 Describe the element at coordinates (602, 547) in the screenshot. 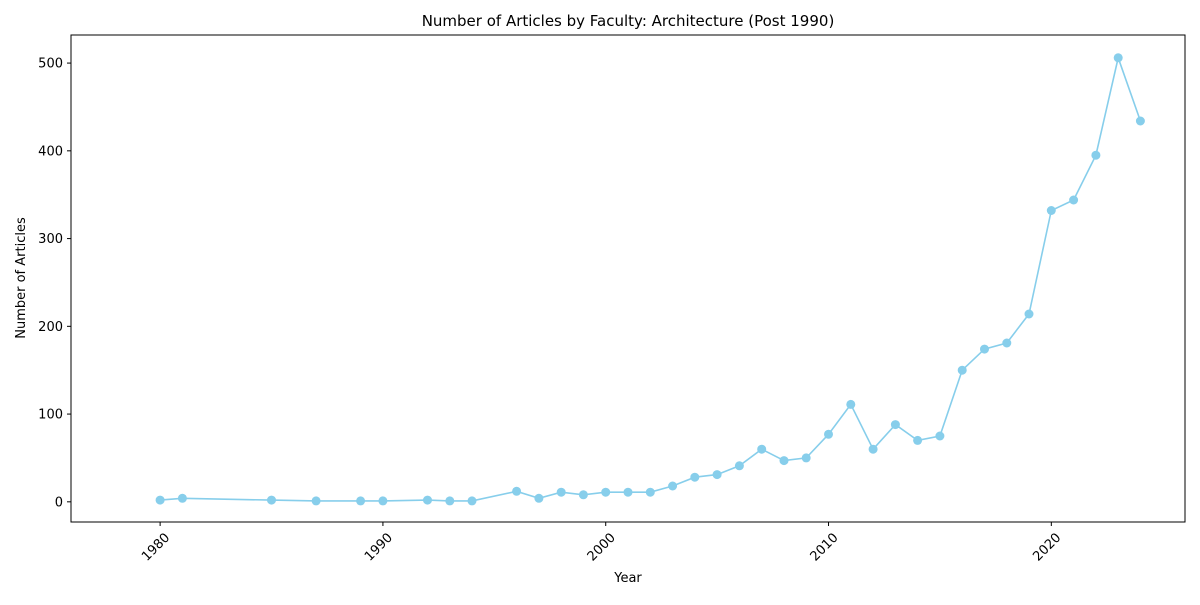

I see `x-tick-label: 2000` at that location.